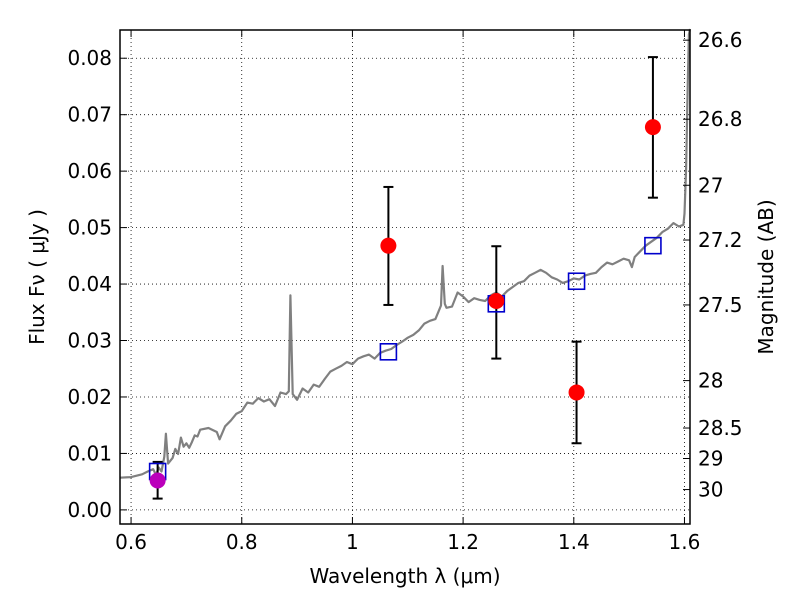 Image resolution: width=800 pixels, height=600 pixels. What do you see at coordinates (89, 58) in the screenshot?
I see `y-tick-label: 0.08` at bounding box center [89, 58].